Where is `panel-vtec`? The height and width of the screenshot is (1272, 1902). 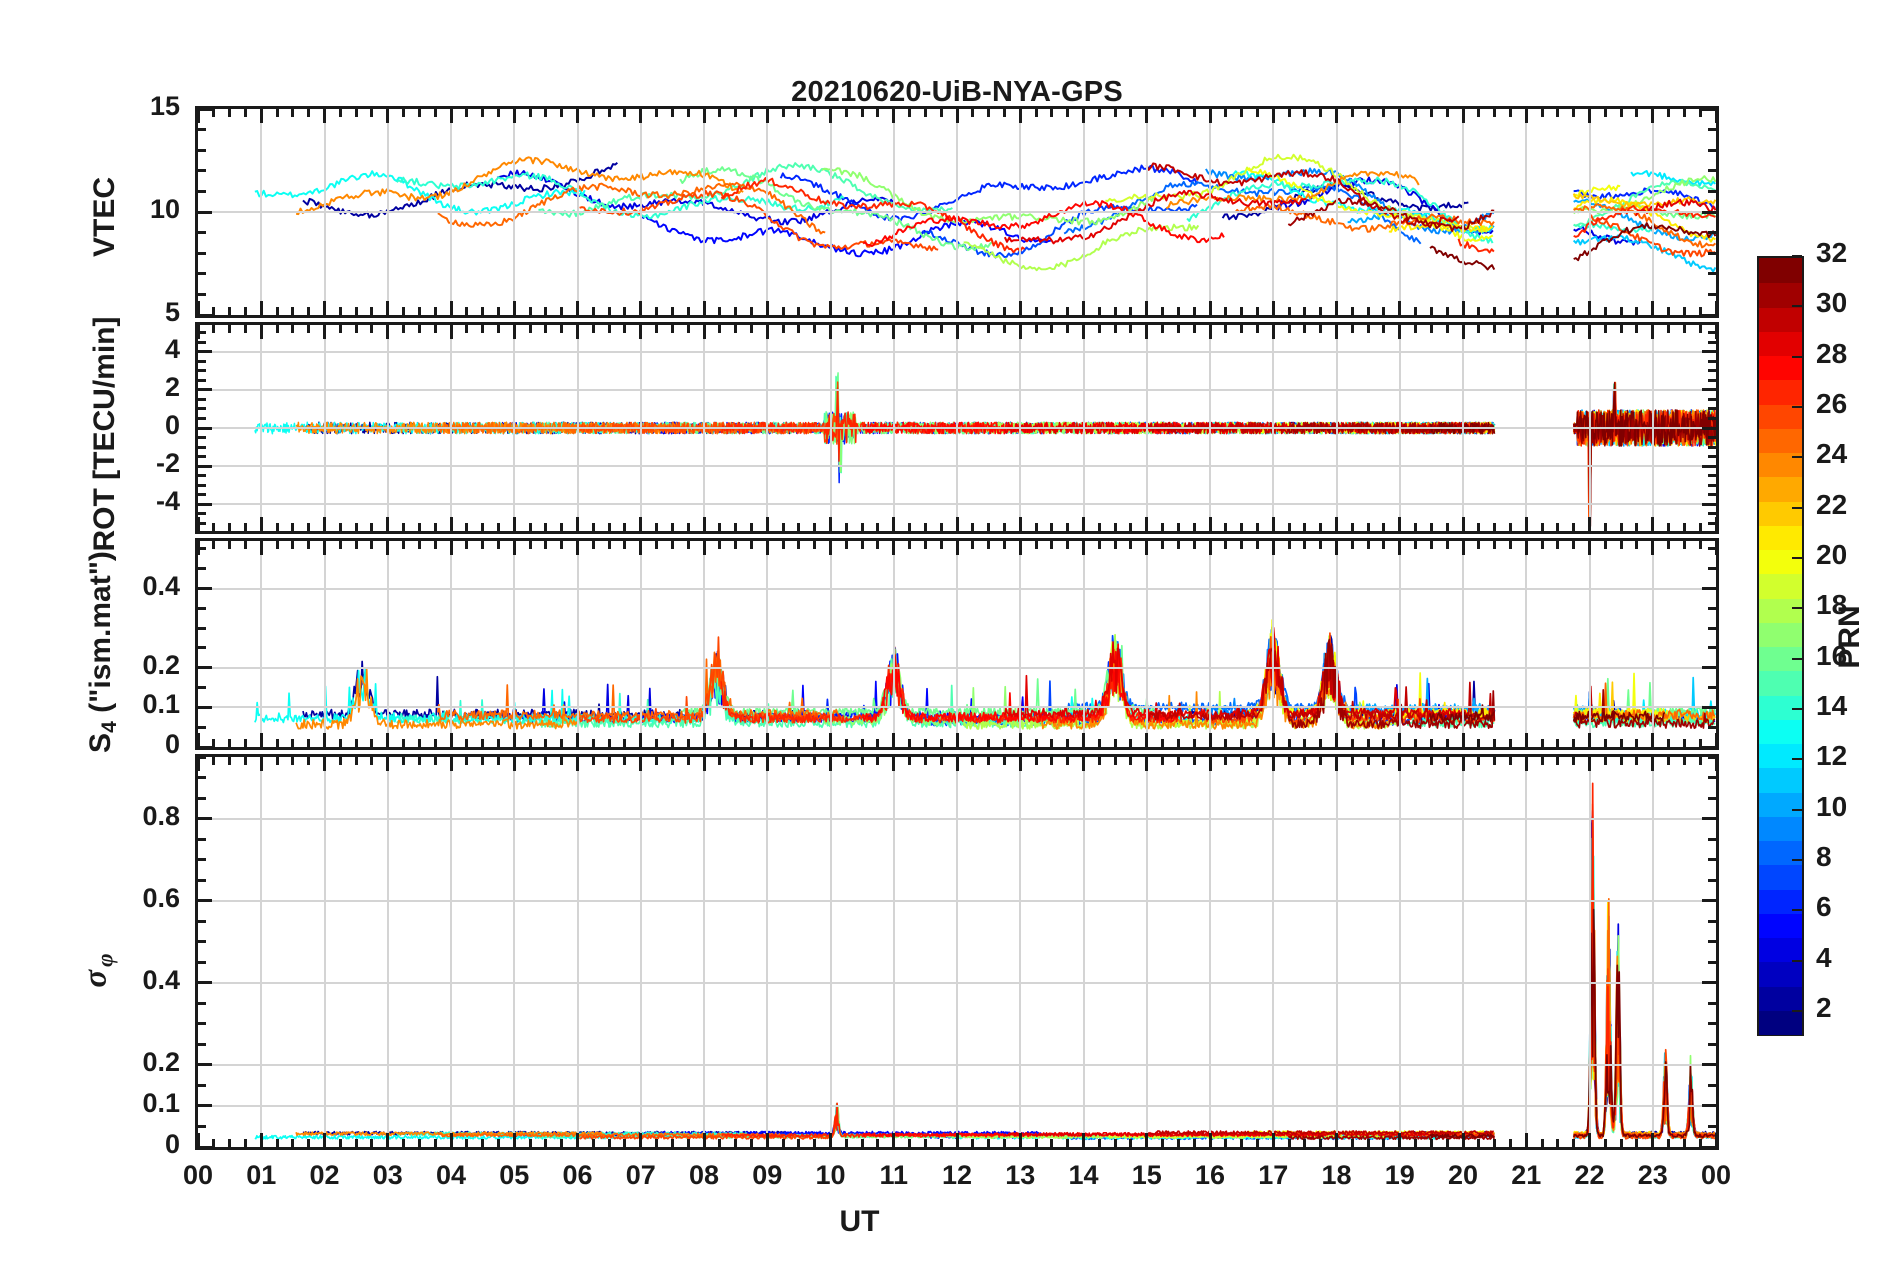
panel-vtec is located at coordinates (957, 212).